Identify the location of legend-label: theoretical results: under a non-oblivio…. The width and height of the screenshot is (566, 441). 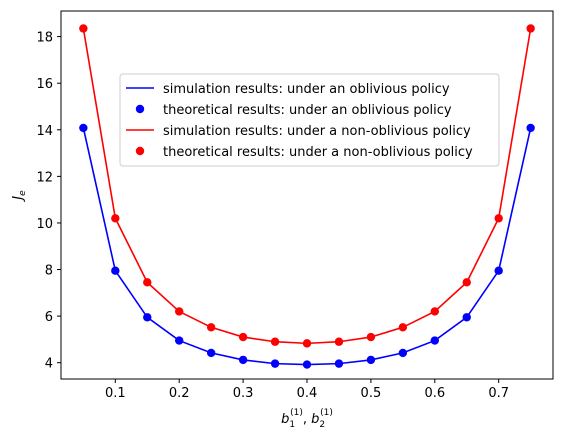
(318, 152).